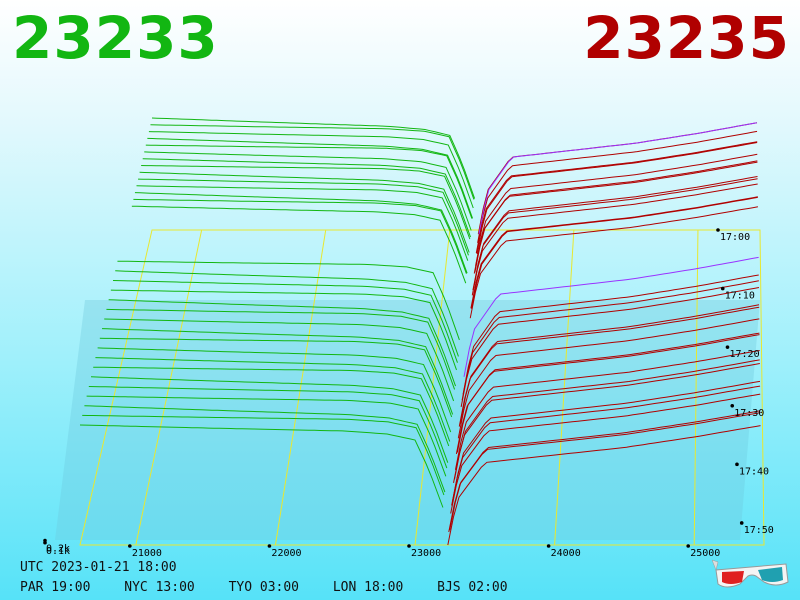 The height and width of the screenshot is (600, 800). Describe the element at coordinates (705, 553) in the screenshot. I see `price-tick-label: 25000` at that location.